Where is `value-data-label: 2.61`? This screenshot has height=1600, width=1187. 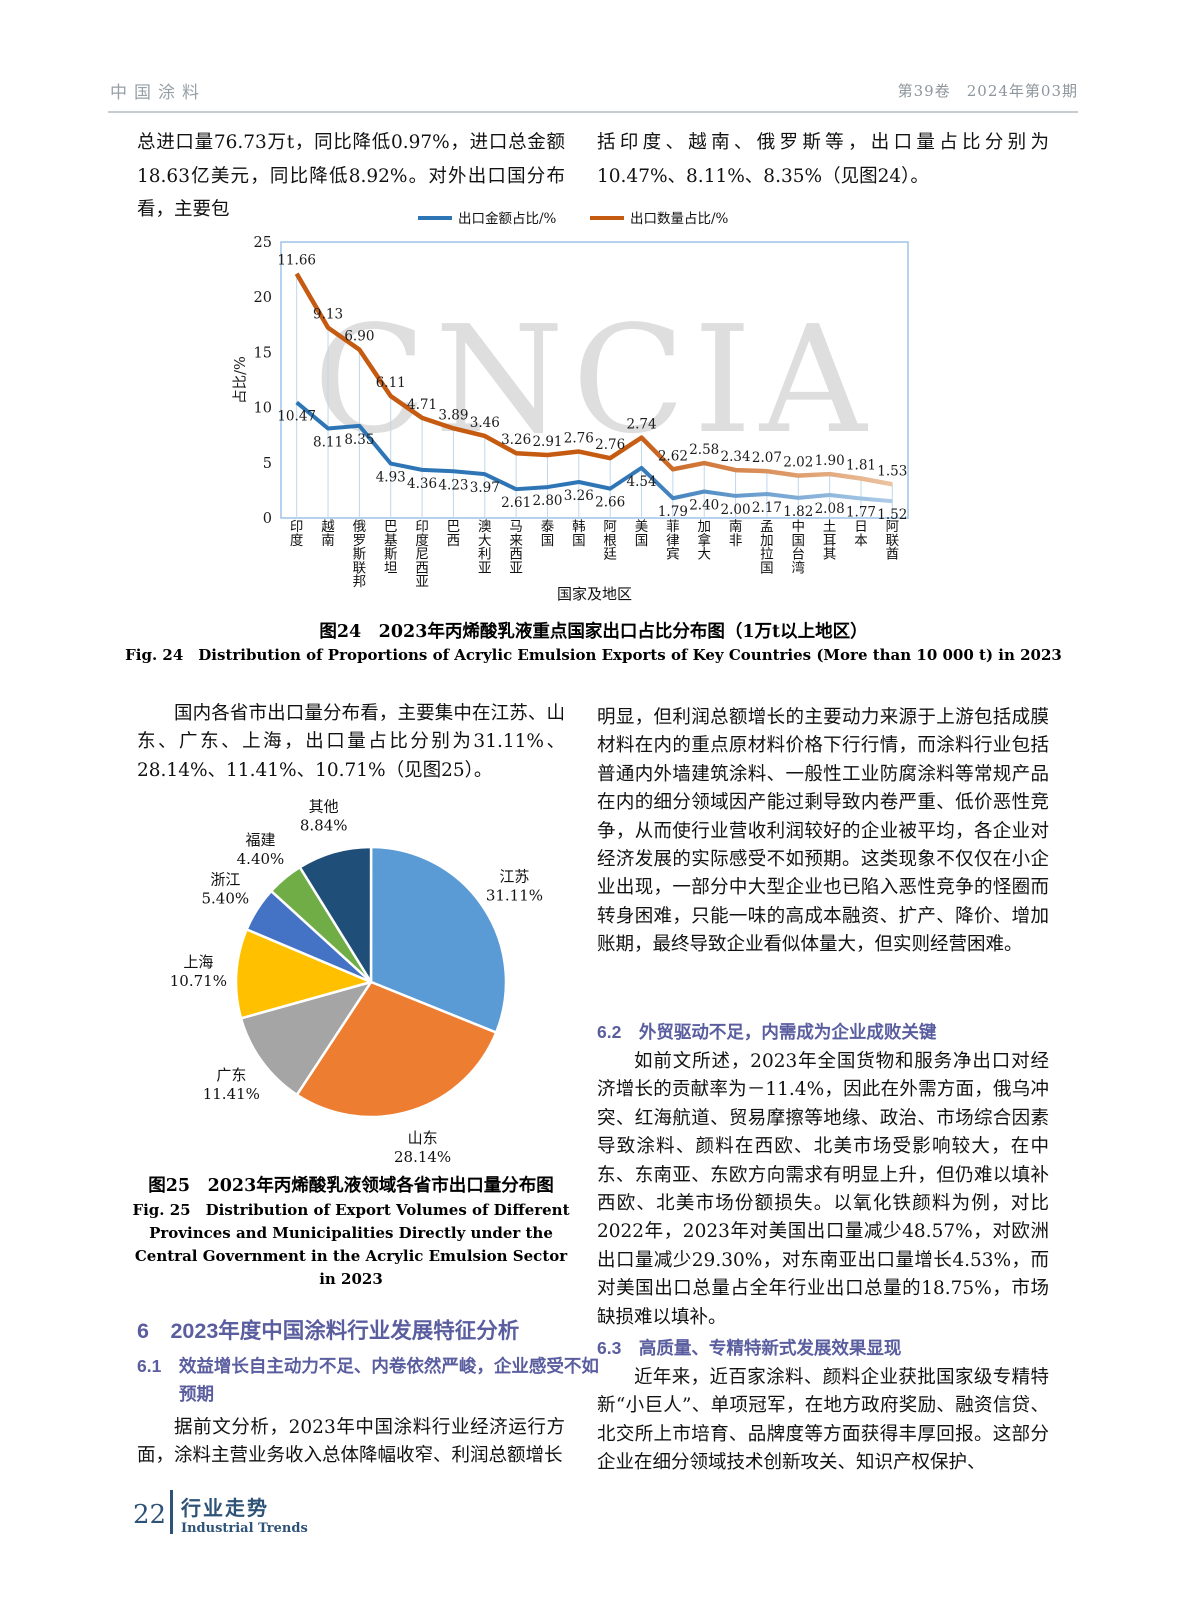 value-data-label: 2.61 is located at coordinates (516, 503).